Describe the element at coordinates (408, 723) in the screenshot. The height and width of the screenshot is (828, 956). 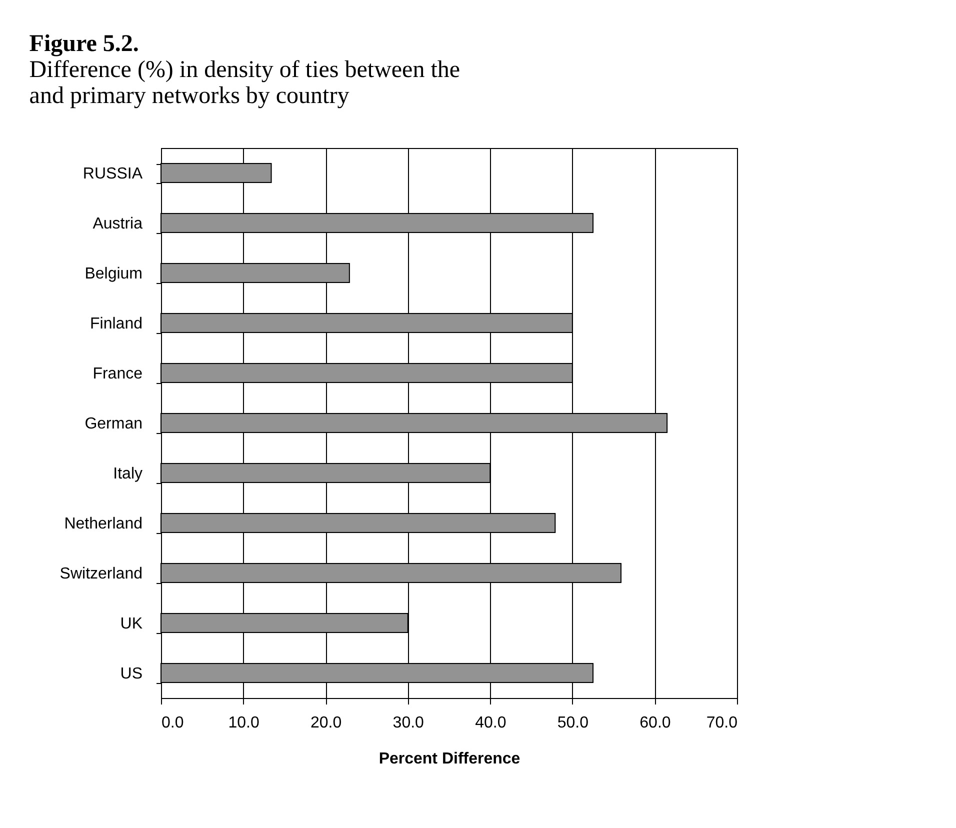
I see `x-tick-label: 30.0` at that location.